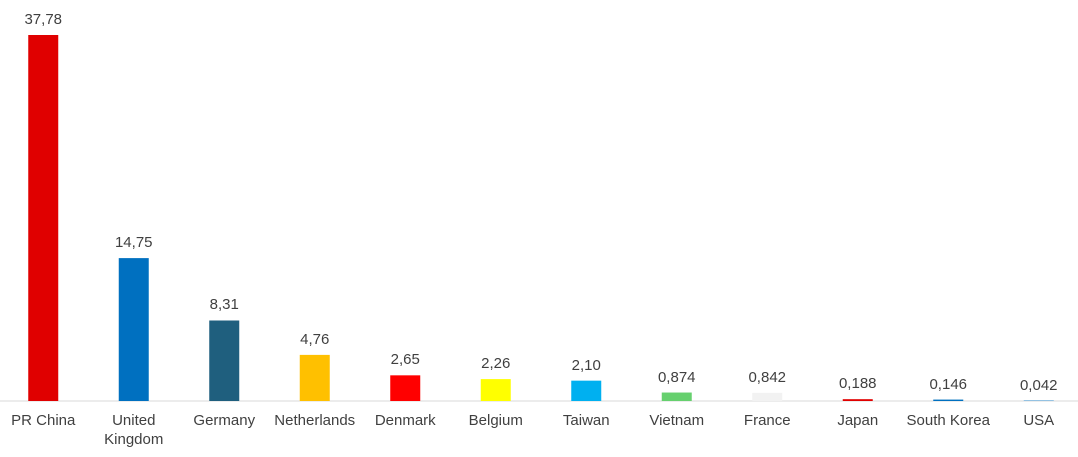 The image size is (1078, 457). Describe the element at coordinates (496, 364) in the screenshot. I see `value-label: 2,26` at that location.